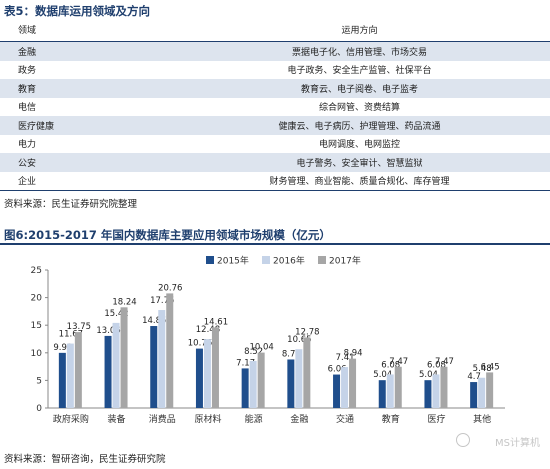  I want to click on bar-value-label: 10.04, so click(261, 348).